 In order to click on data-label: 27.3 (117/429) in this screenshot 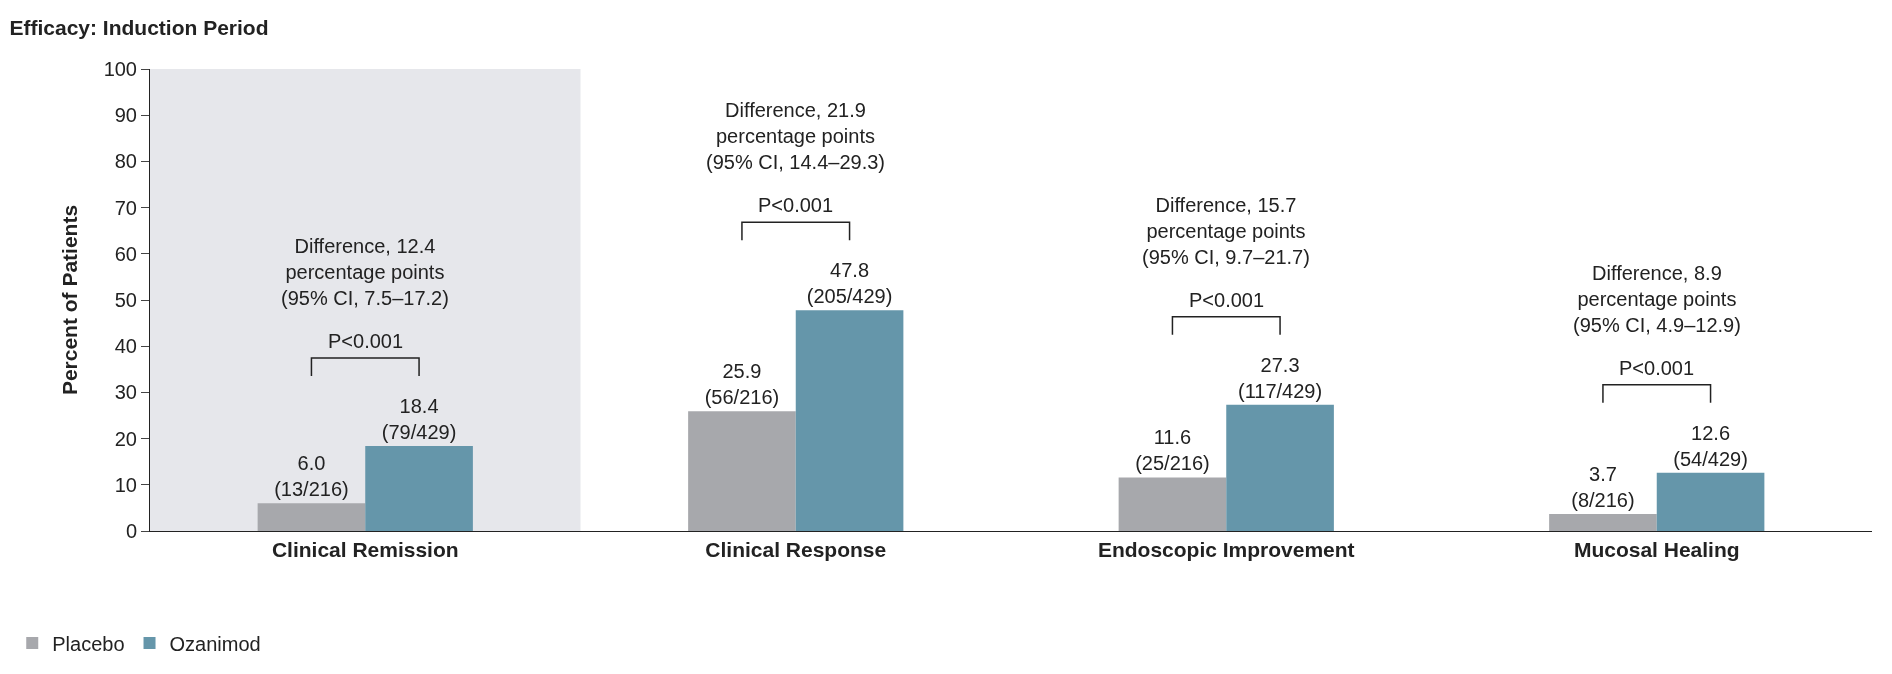, I will do `click(1280, 377)`.